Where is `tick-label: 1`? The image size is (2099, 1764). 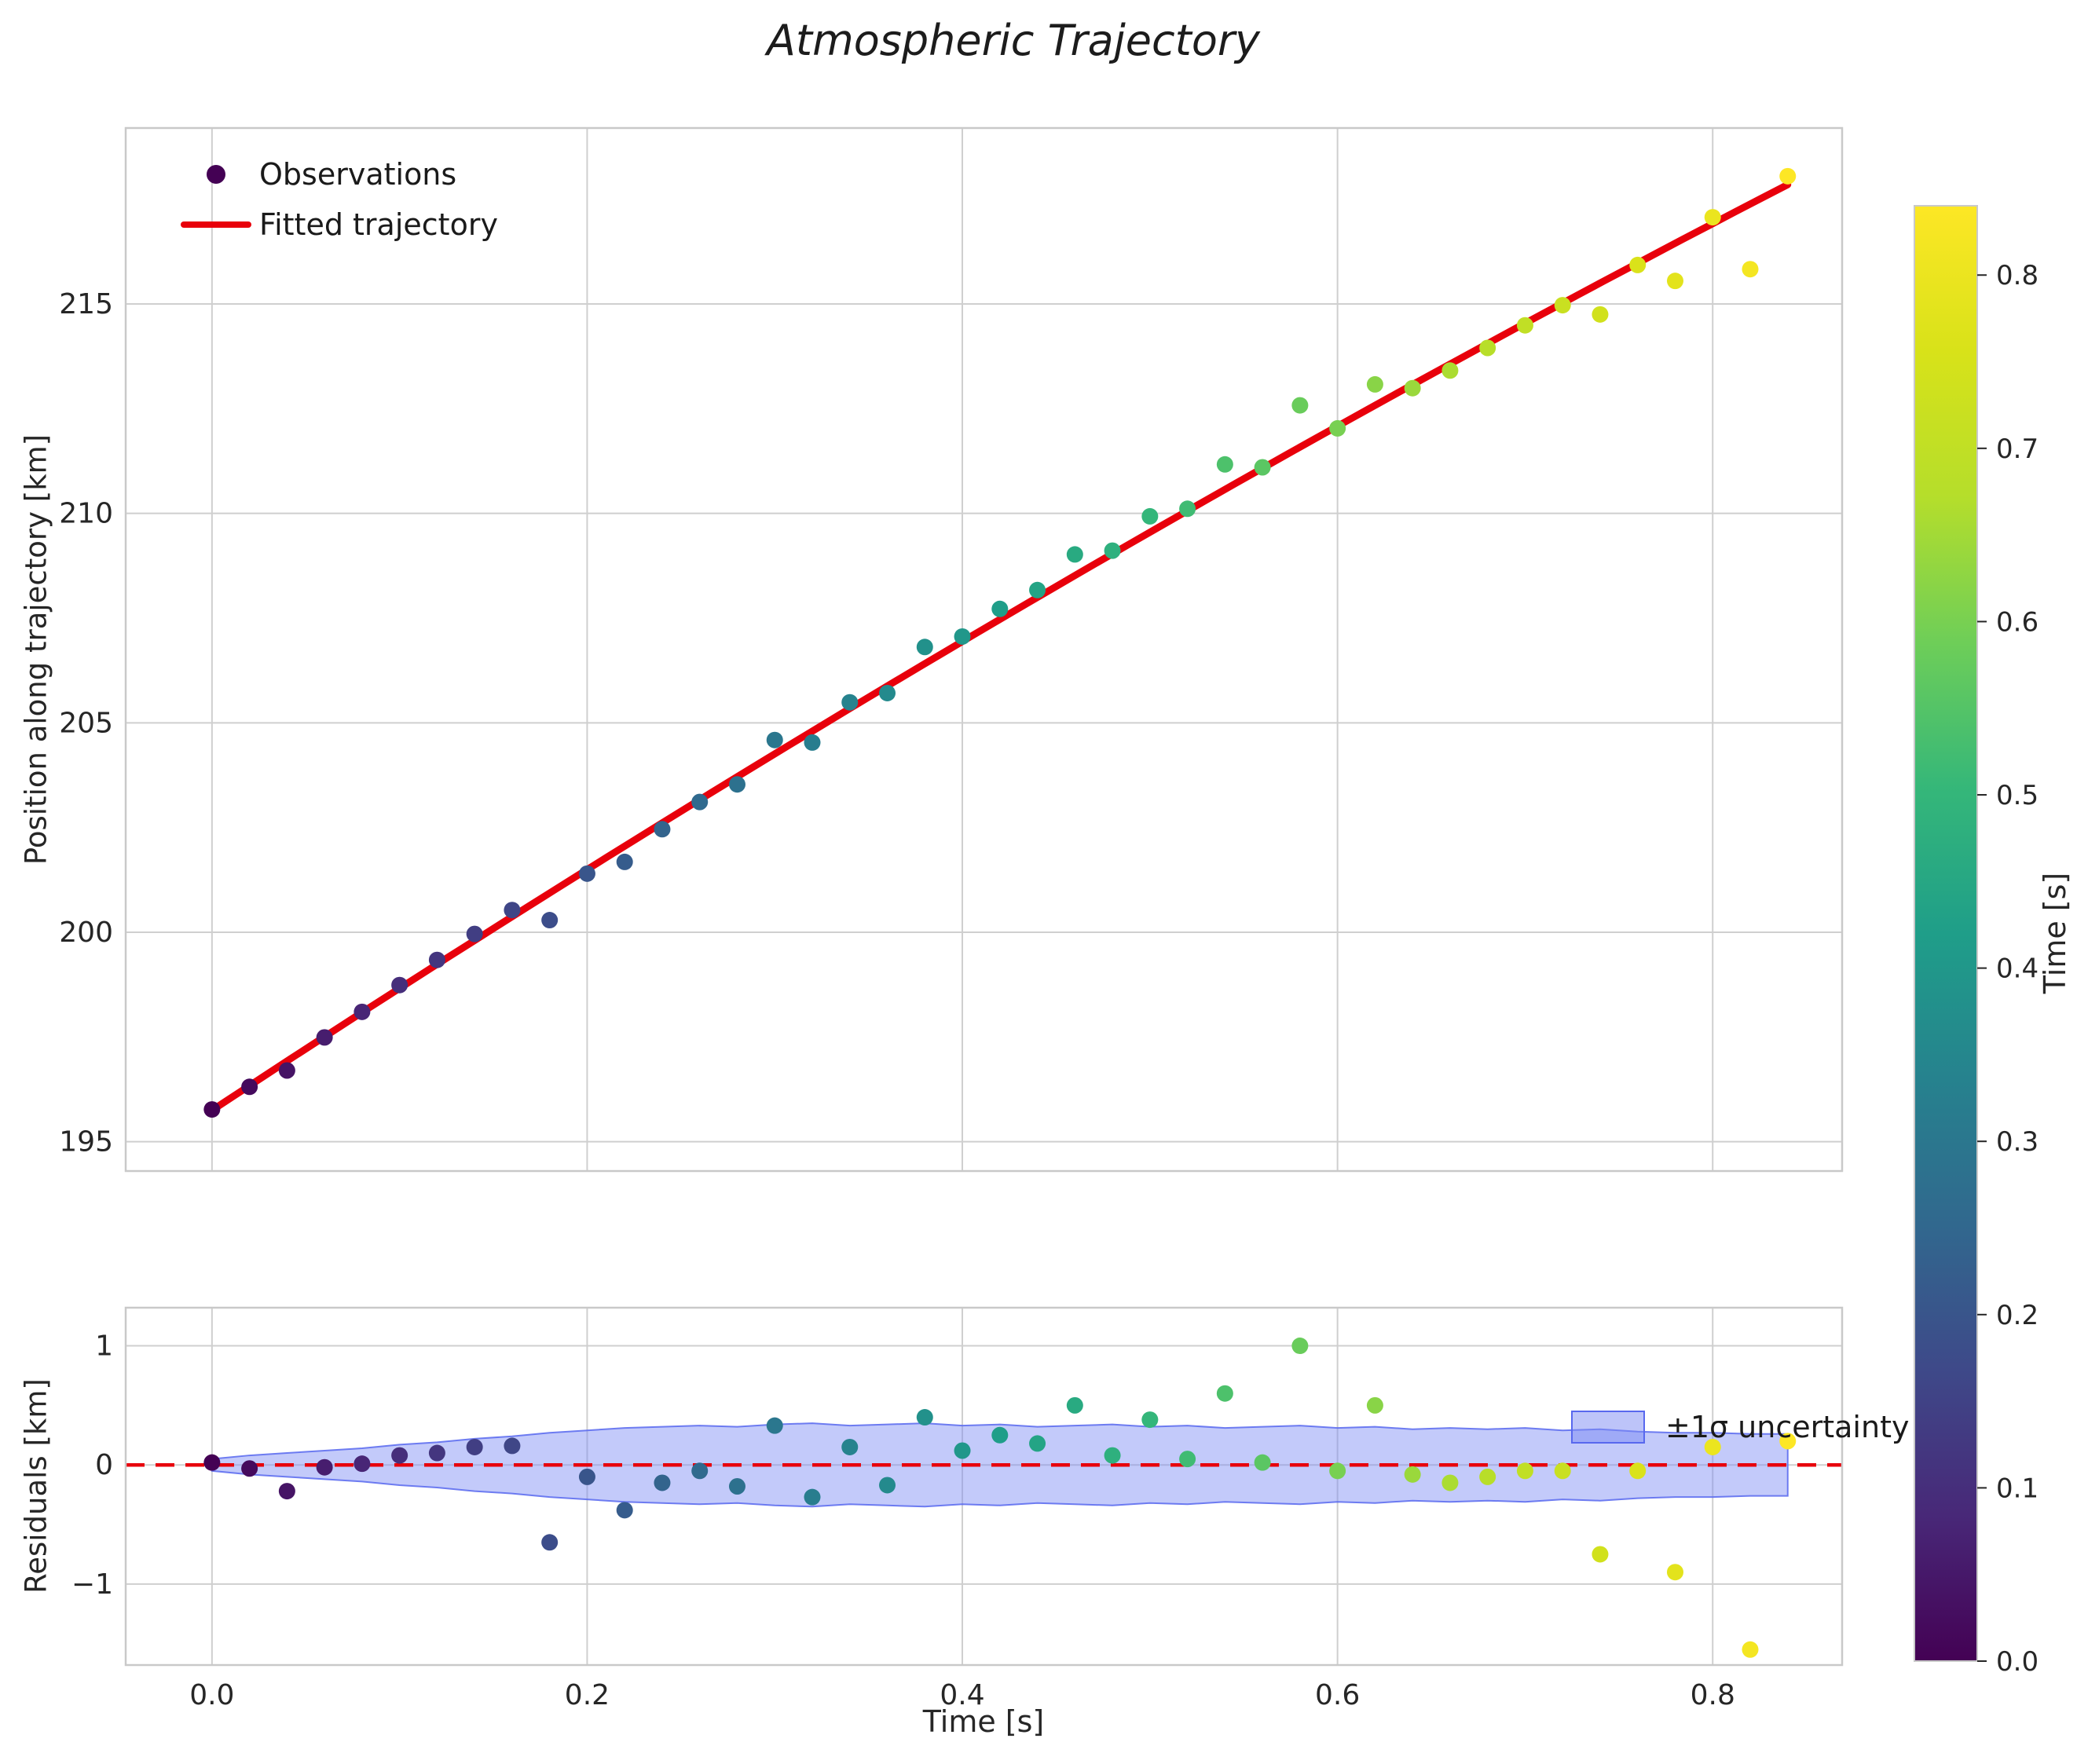 tick-label: 1 is located at coordinates (104, 1347).